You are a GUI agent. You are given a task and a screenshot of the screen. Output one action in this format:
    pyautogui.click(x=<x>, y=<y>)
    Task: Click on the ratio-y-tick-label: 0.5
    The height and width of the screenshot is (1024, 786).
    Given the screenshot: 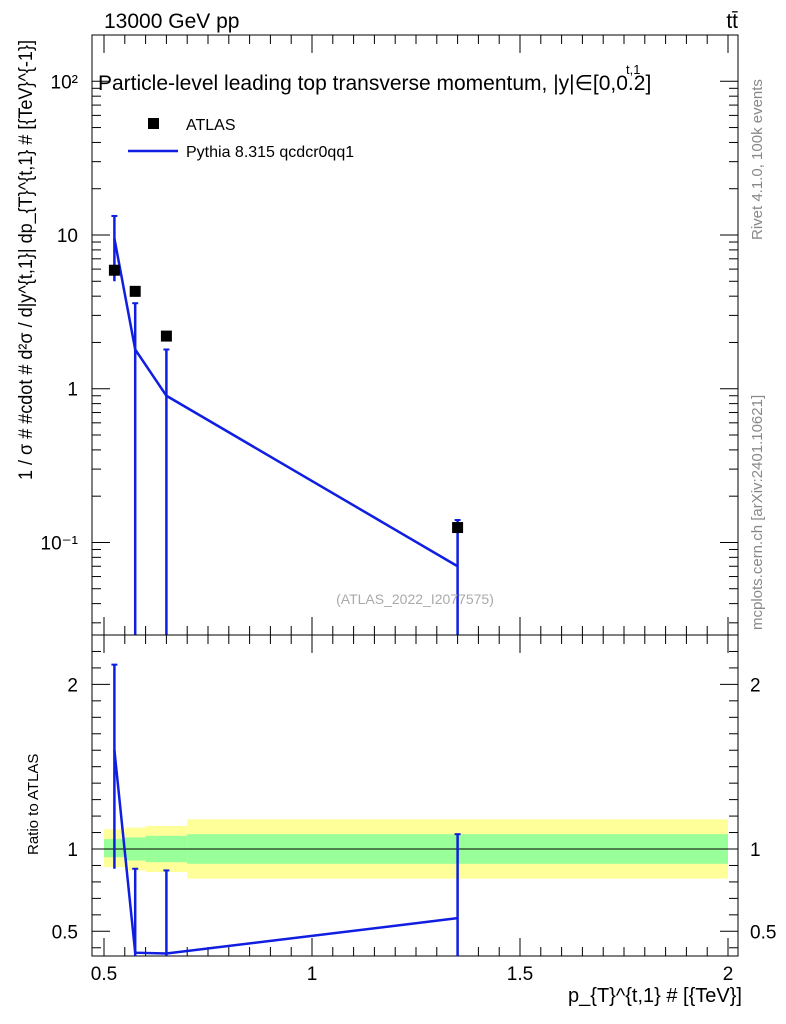 What is the action you would take?
    pyautogui.click(x=65, y=932)
    